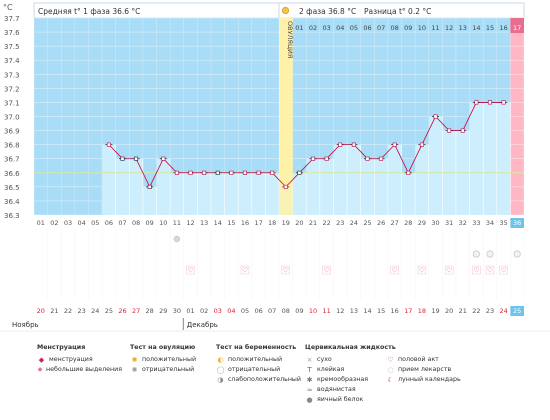 The width and height of the screenshot is (550, 420). Describe the element at coordinates (422, 223) in the screenshot. I see `cycle-day-label: 29` at that location.